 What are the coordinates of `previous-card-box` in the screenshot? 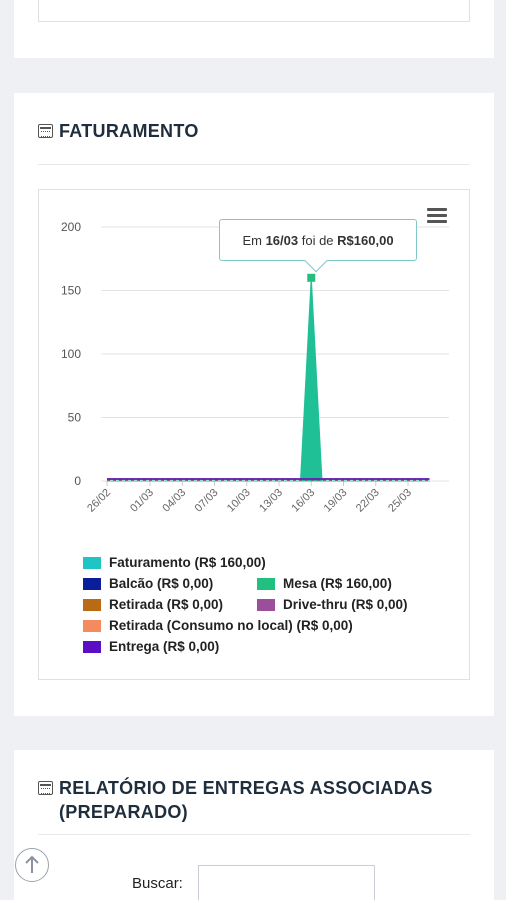 It's located at (254, 11).